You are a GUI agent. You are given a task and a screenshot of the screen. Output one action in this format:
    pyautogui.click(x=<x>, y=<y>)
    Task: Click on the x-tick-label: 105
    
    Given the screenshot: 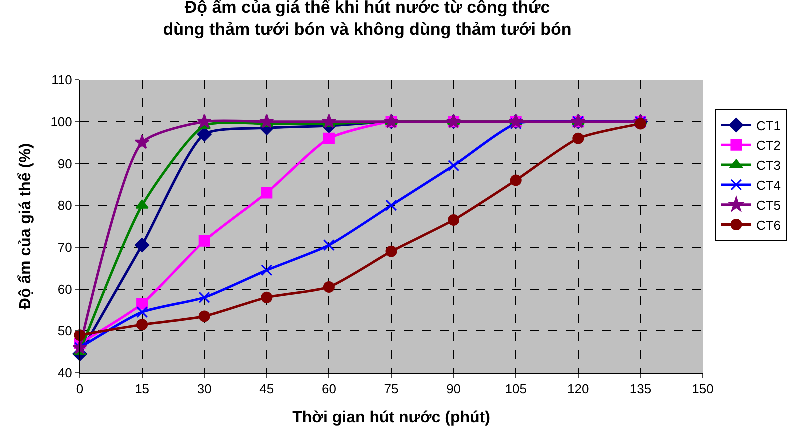 What is the action you would take?
    pyautogui.click(x=516, y=389)
    